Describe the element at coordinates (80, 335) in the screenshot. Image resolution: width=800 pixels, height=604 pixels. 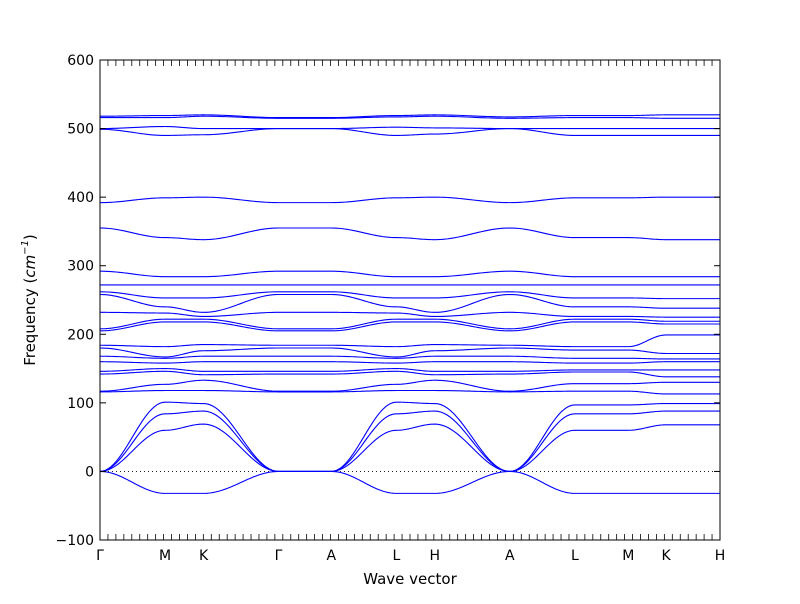
I see `y-tick-label: 200` at that location.